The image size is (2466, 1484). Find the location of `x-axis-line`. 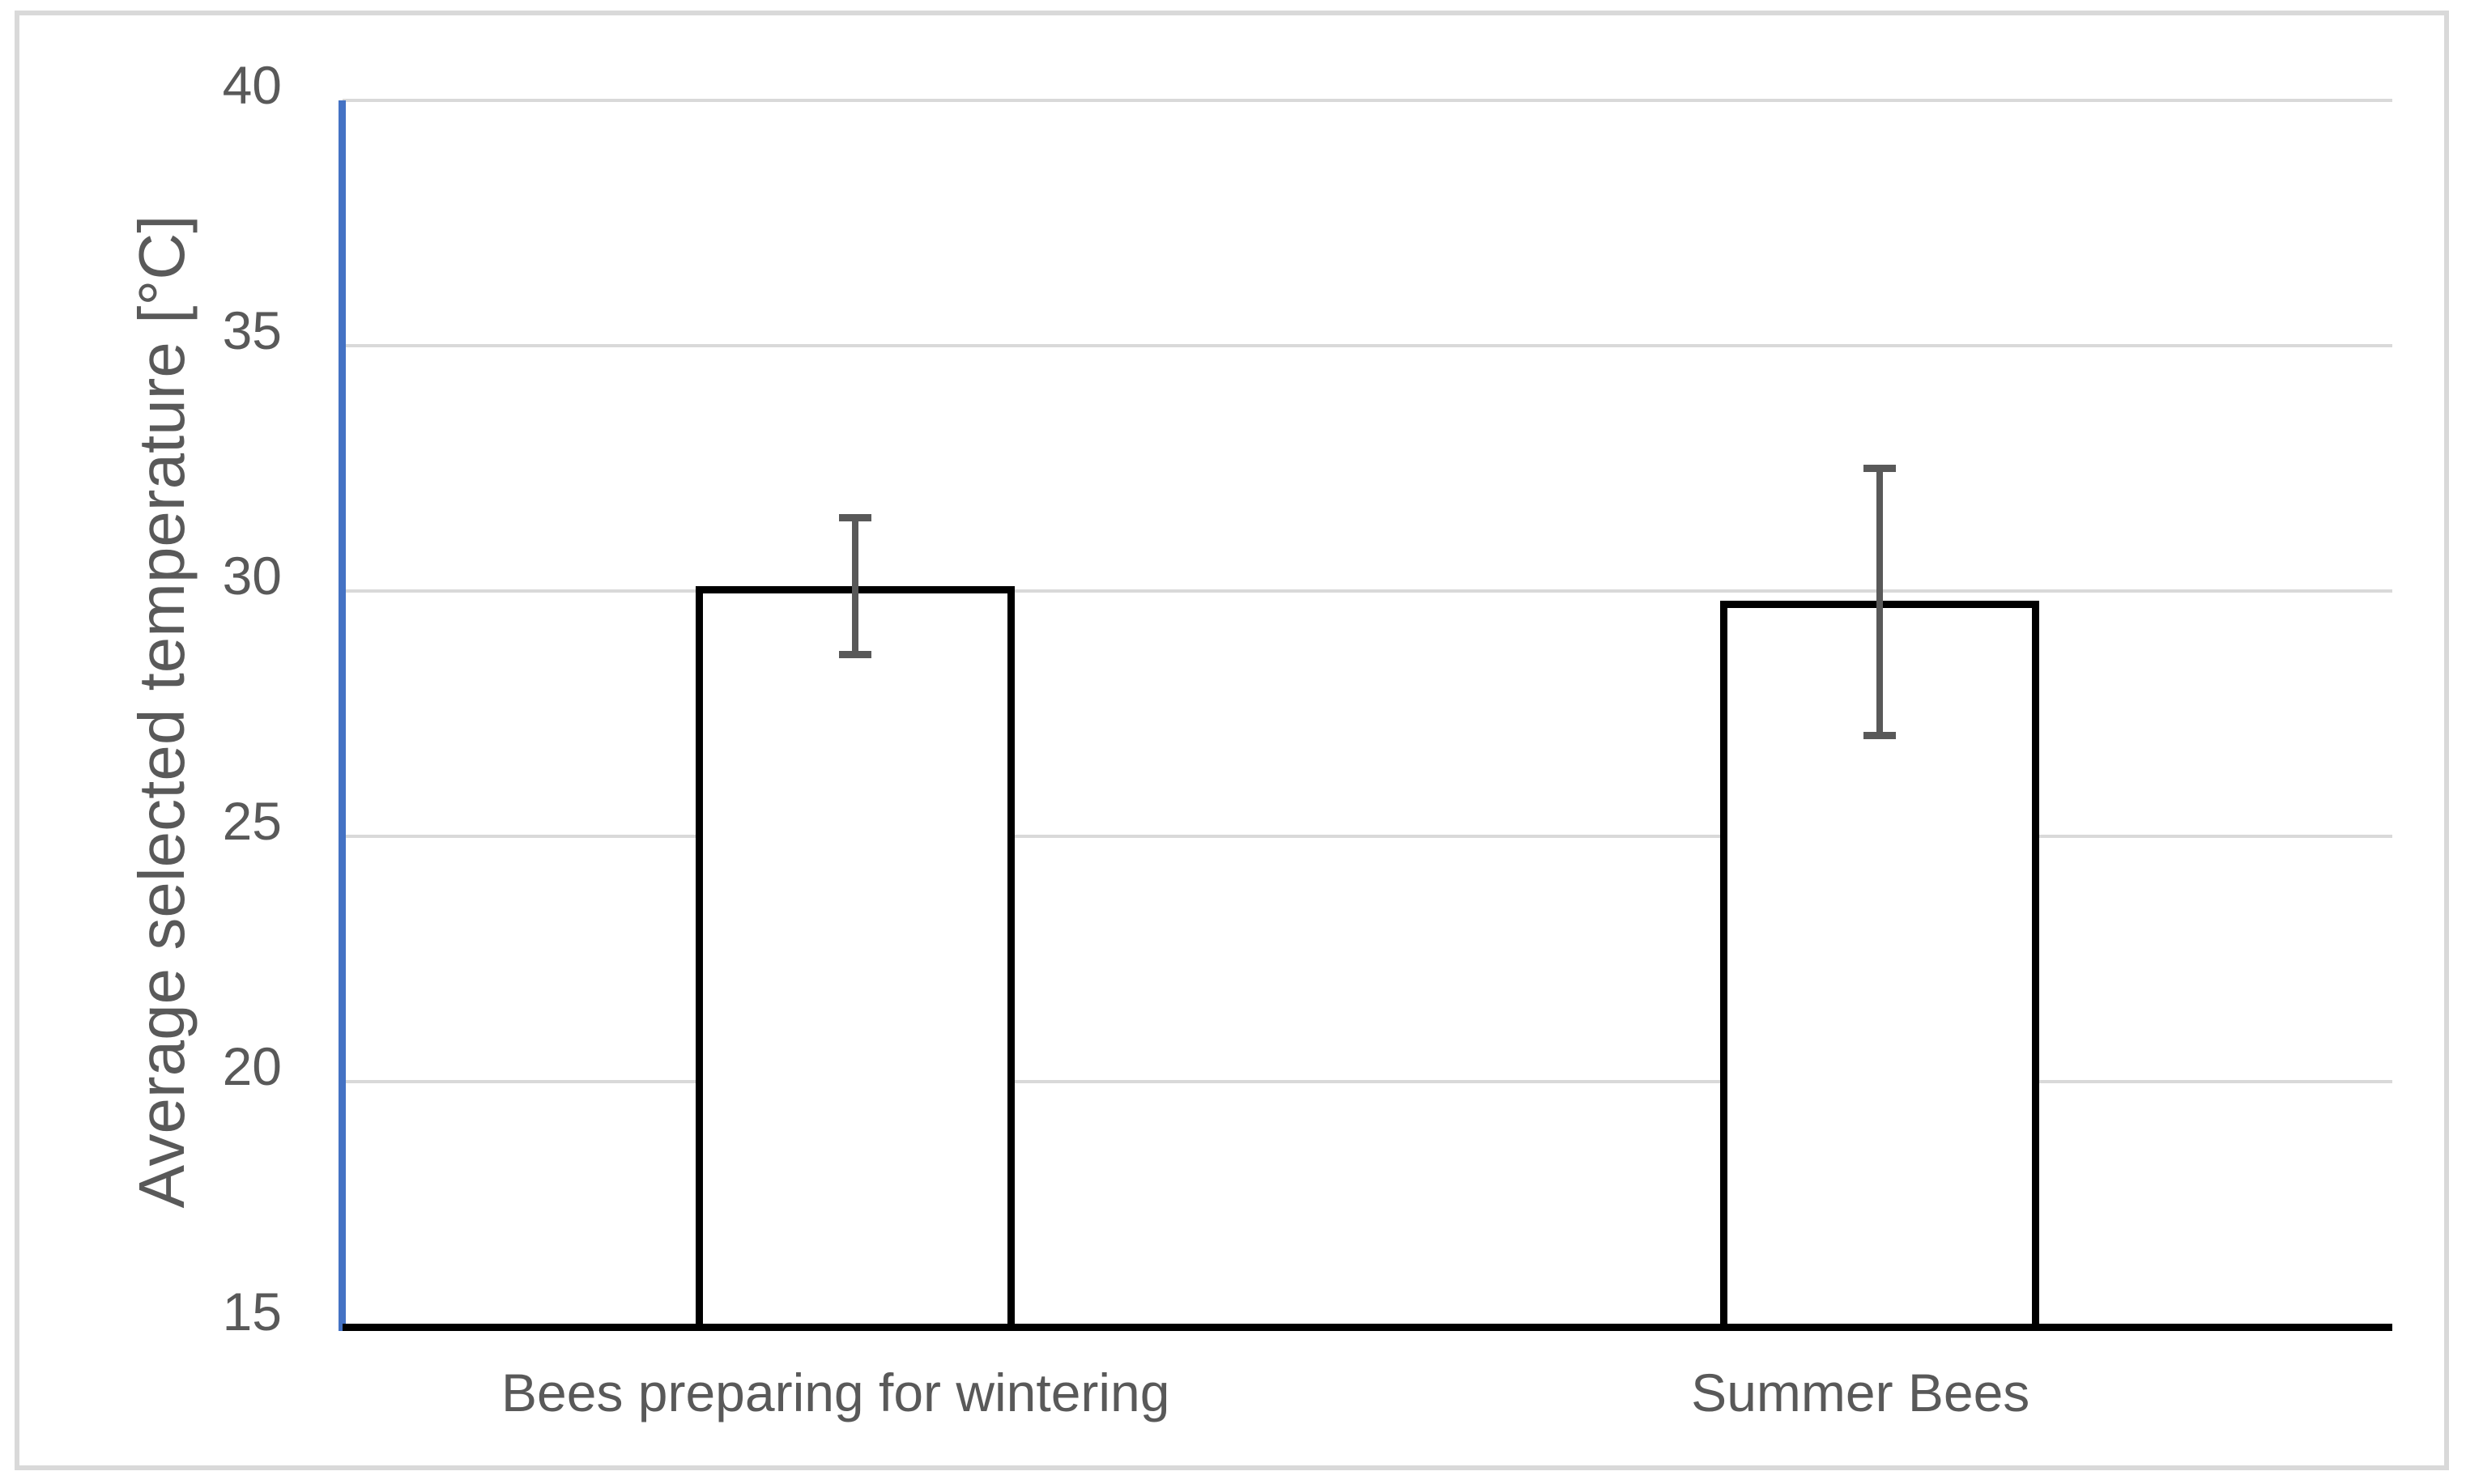

x-axis-line is located at coordinates (1367, 1327).